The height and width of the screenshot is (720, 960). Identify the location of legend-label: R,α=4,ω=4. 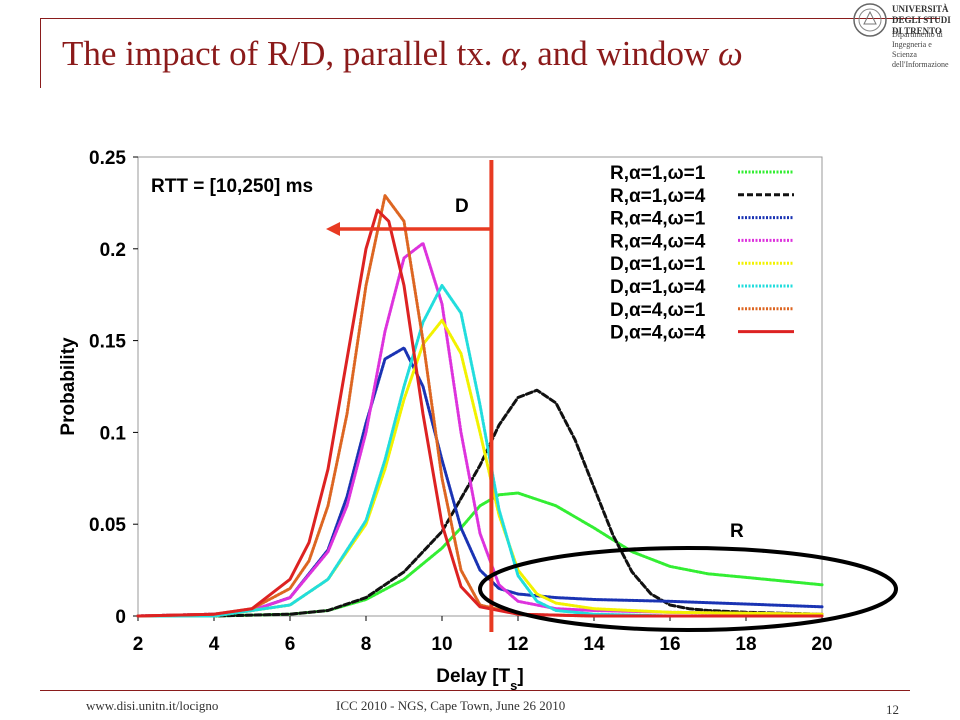
(658, 241).